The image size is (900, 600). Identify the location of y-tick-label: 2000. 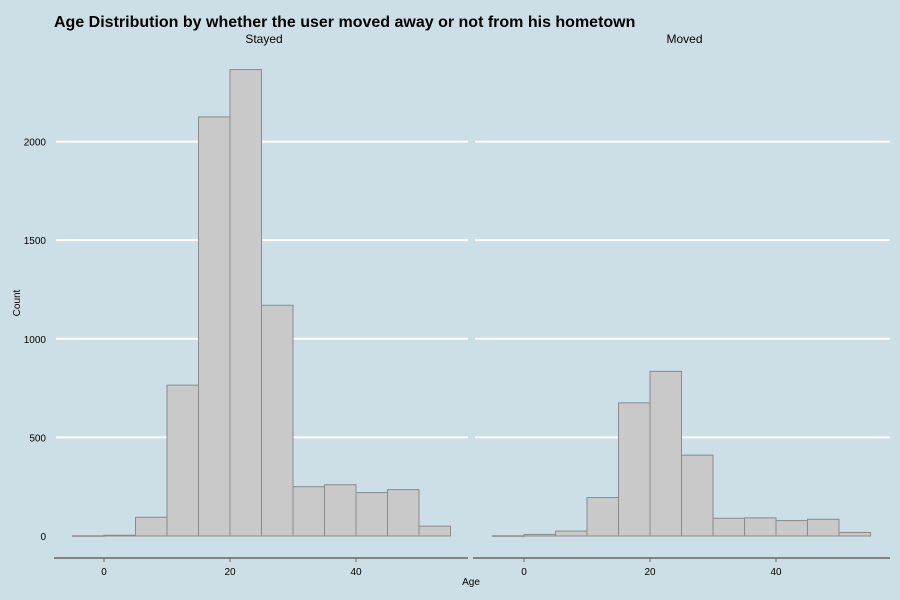
(35, 143).